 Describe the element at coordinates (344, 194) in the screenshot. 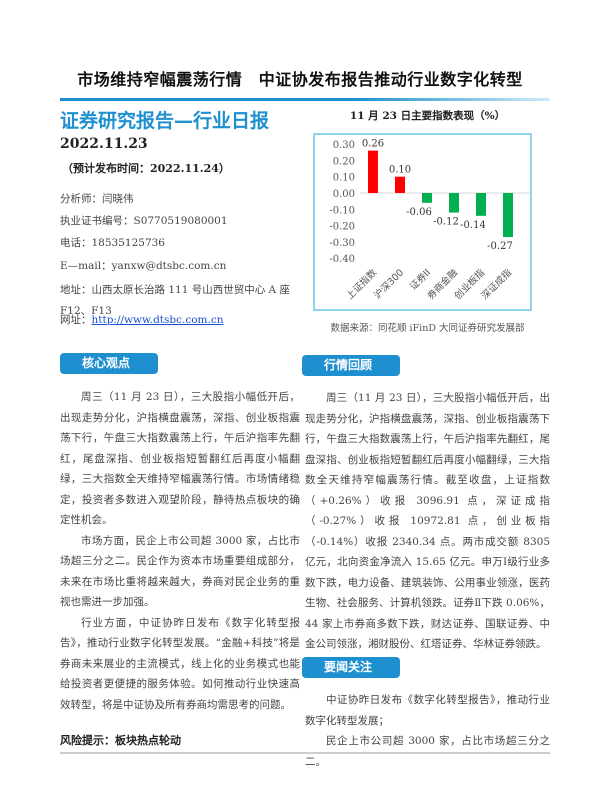

I see `y-tick-label: 0.00` at that location.